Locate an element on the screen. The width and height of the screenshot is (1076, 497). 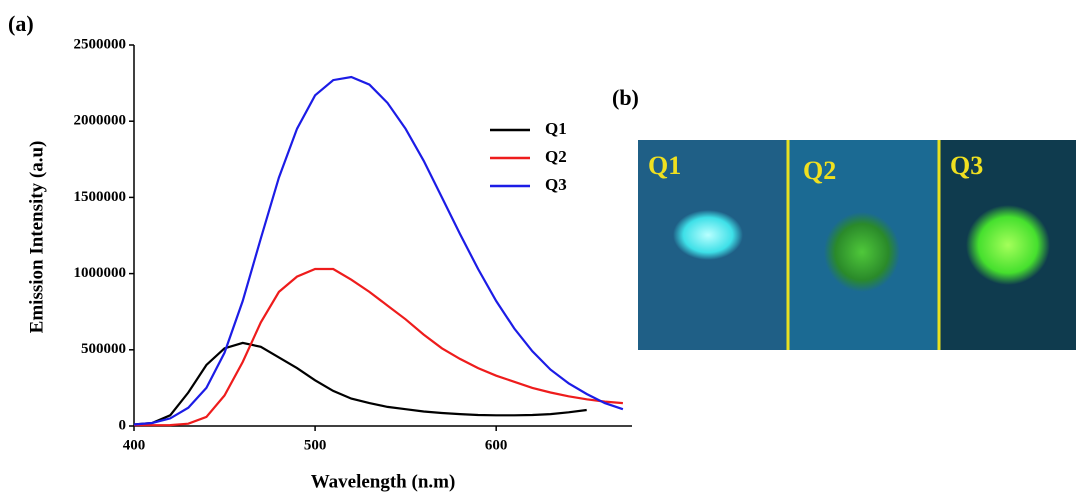
panel-label: (b) is located at coordinates (625, 97).